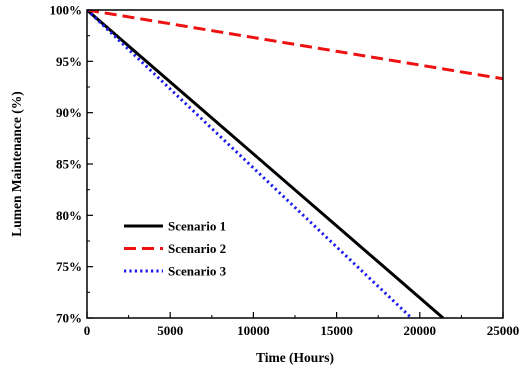 Image resolution: width=528 pixels, height=372 pixels. Describe the element at coordinates (295, 357) in the screenshot. I see `x-axis-title: Time (Hours)` at that location.